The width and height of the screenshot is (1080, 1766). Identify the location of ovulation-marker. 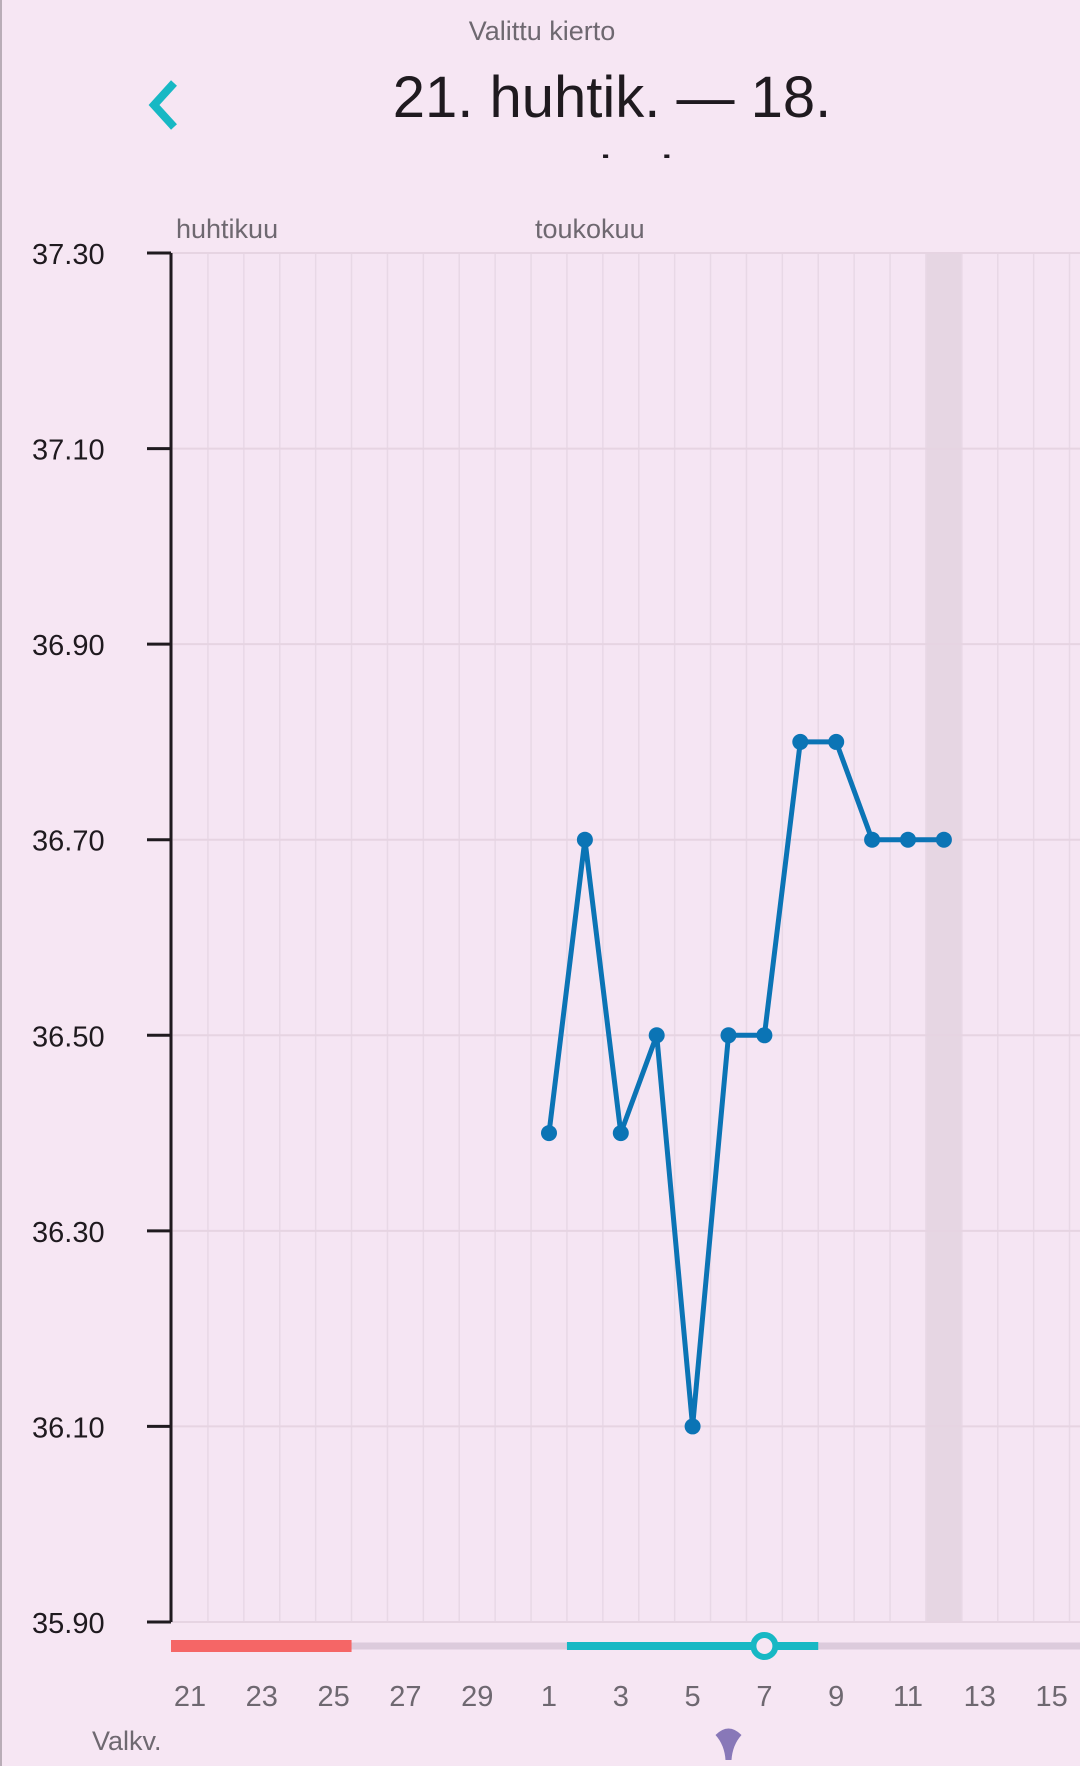
(764, 1646).